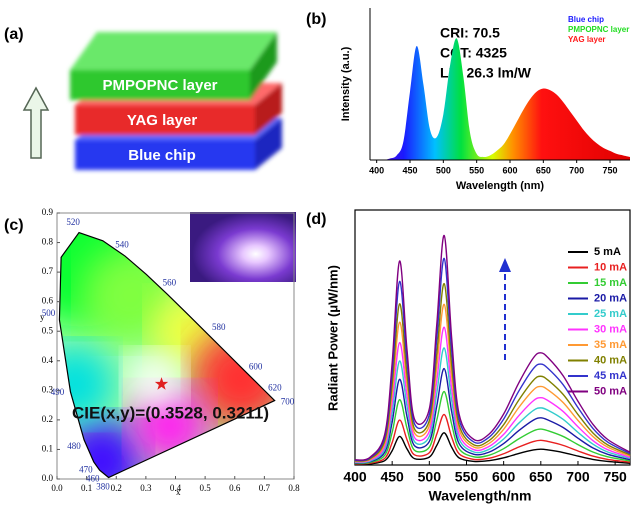 This screenshot has height=506, width=633. What do you see at coordinates (598, 29) in the screenshot?
I see `legend-entry: PMPOPNC layer` at bounding box center [598, 29].